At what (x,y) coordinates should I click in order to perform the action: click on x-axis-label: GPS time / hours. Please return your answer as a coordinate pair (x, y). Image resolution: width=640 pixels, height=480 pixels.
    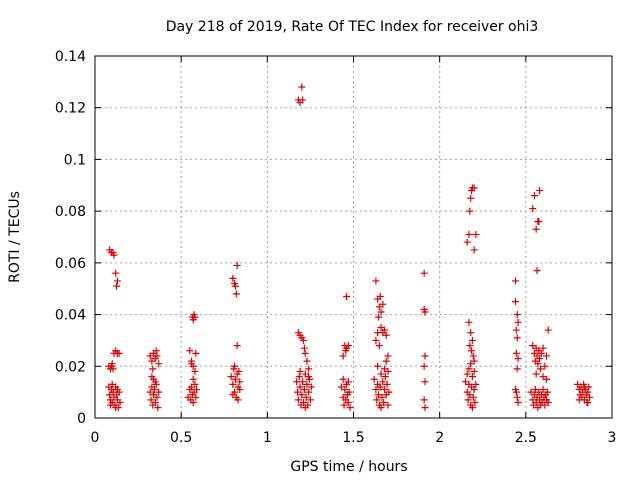
    Looking at the image, I should click on (348, 467).